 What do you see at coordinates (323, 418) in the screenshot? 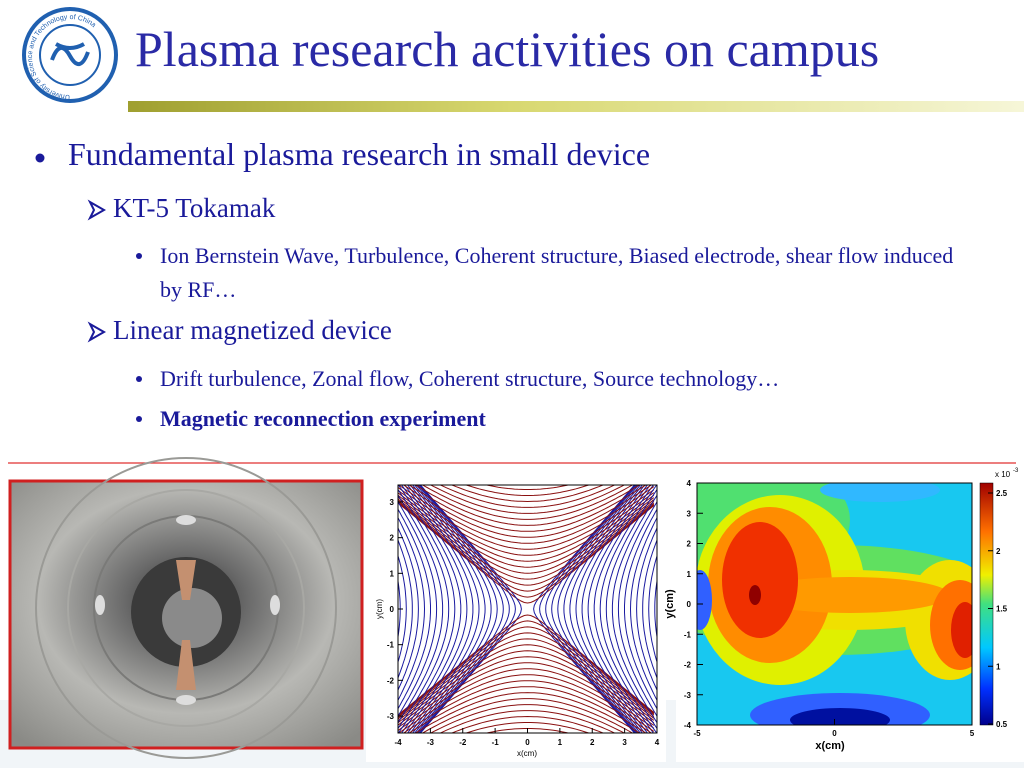
I see `bullet-text: Magnetic reconnection experiment` at bounding box center [323, 418].